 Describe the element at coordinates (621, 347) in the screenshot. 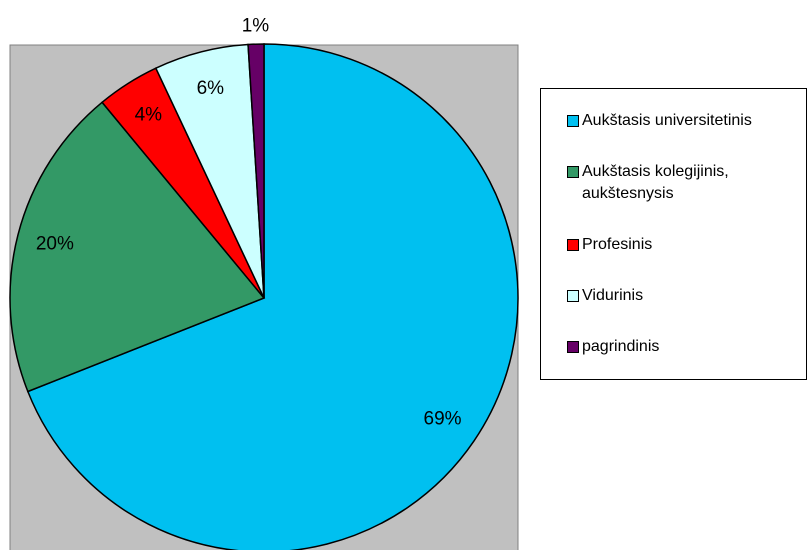

I see `legend-label: pagrindinis` at that location.